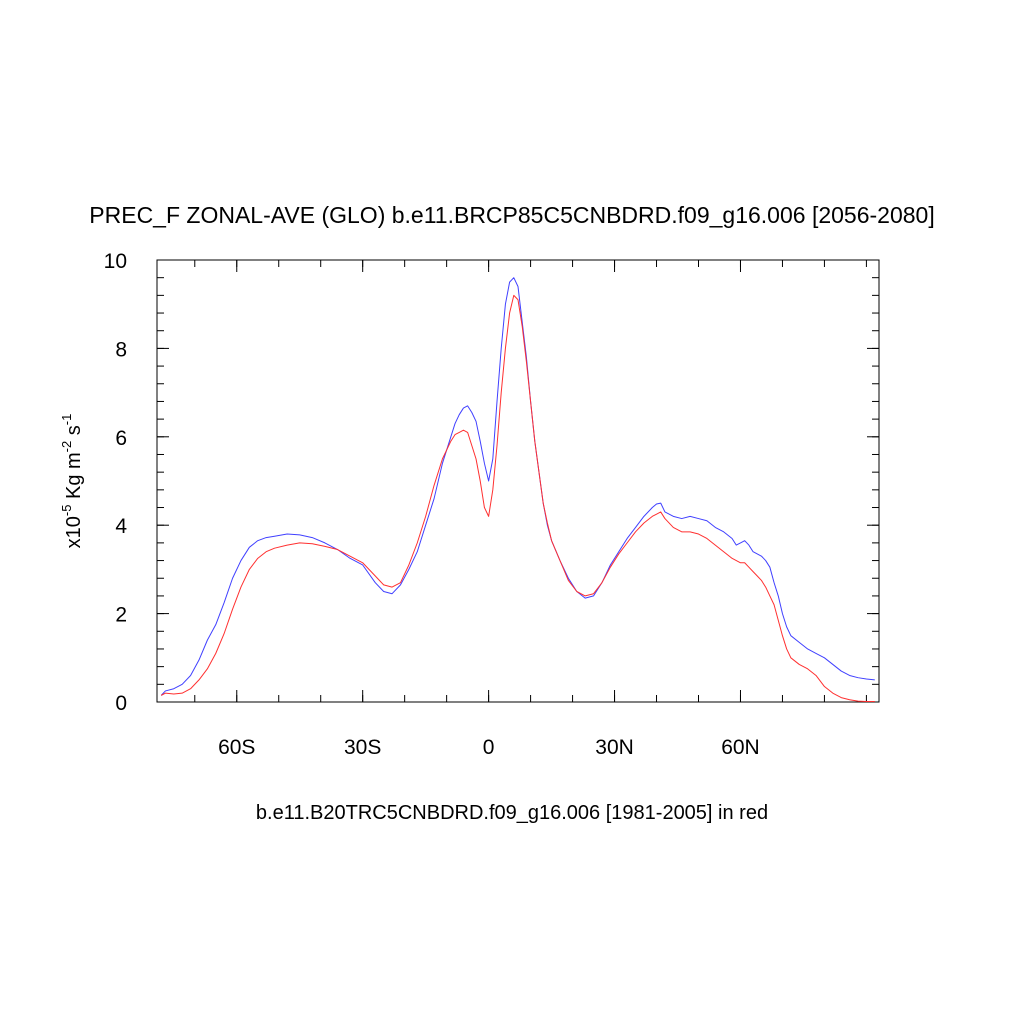  I want to click on y-tick-label: 4, so click(121, 526).